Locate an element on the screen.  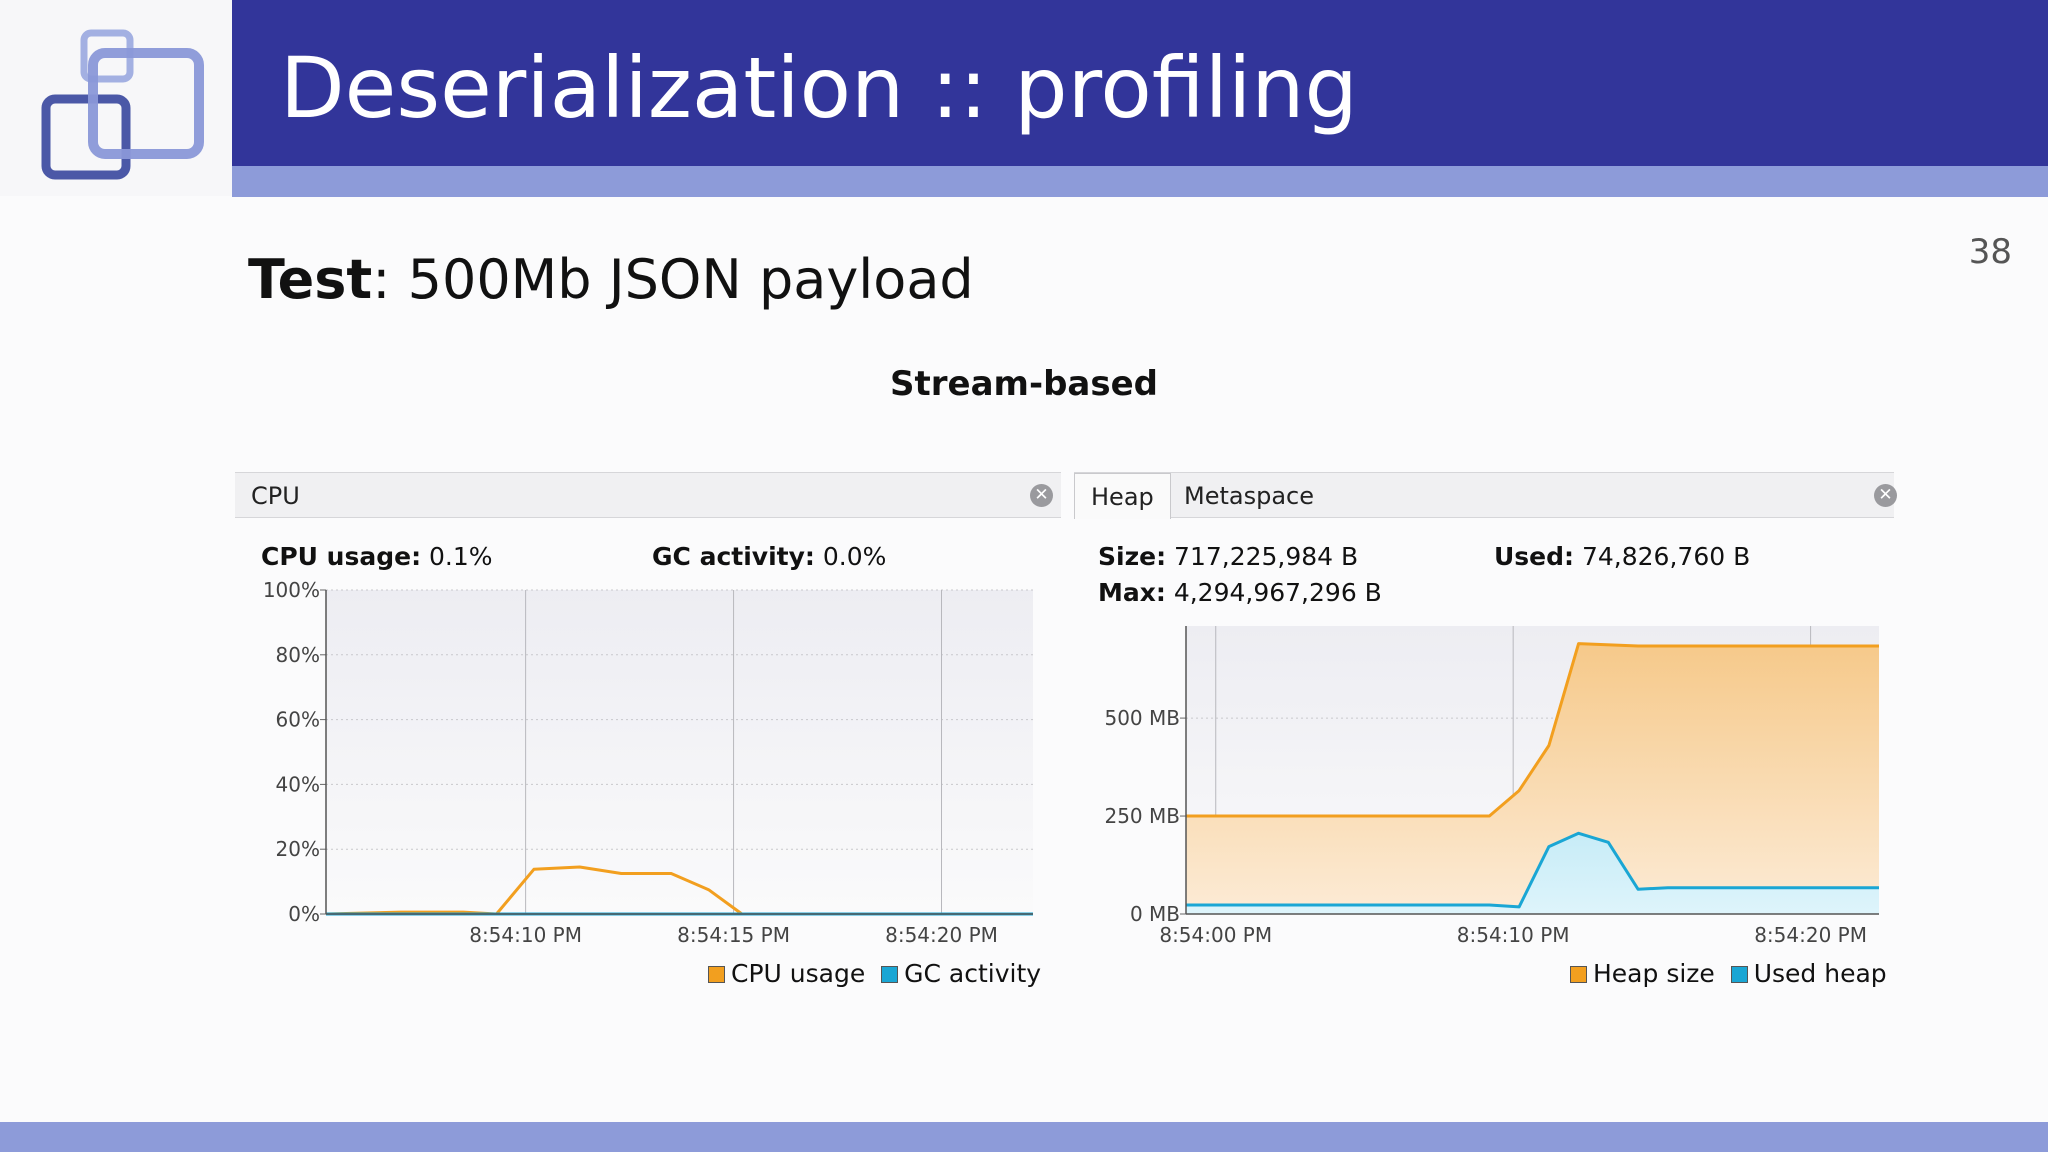
heap-line-heap-size is located at coordinates (1532, 730).